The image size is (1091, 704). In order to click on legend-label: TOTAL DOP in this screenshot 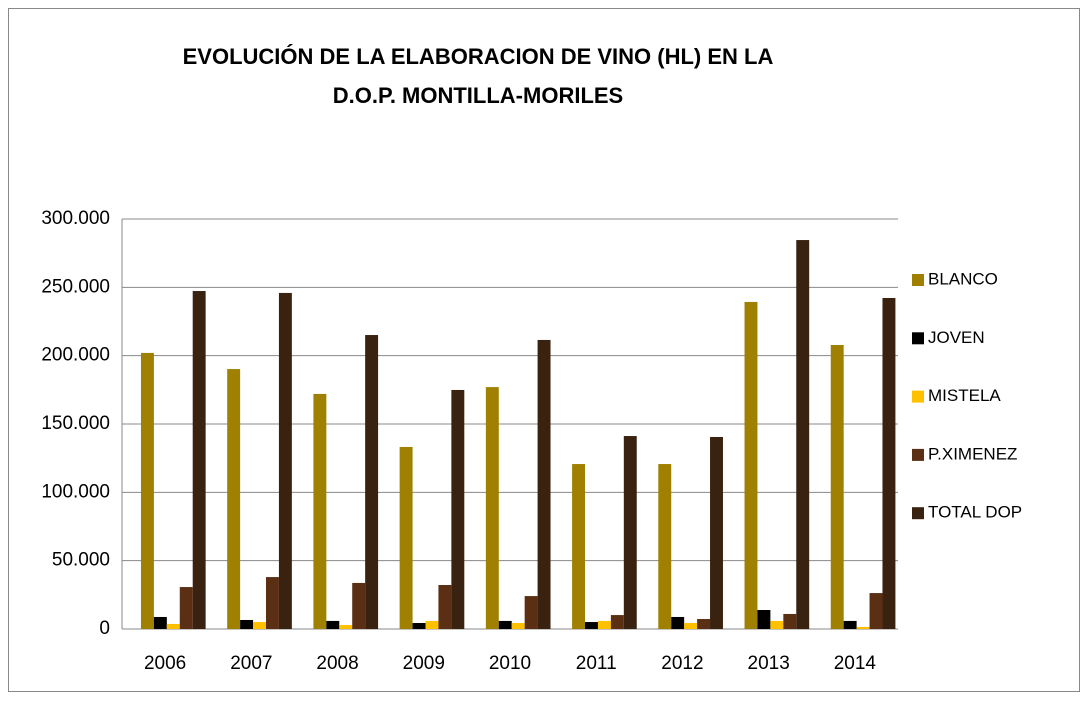, I will do `click(975, 512)`.